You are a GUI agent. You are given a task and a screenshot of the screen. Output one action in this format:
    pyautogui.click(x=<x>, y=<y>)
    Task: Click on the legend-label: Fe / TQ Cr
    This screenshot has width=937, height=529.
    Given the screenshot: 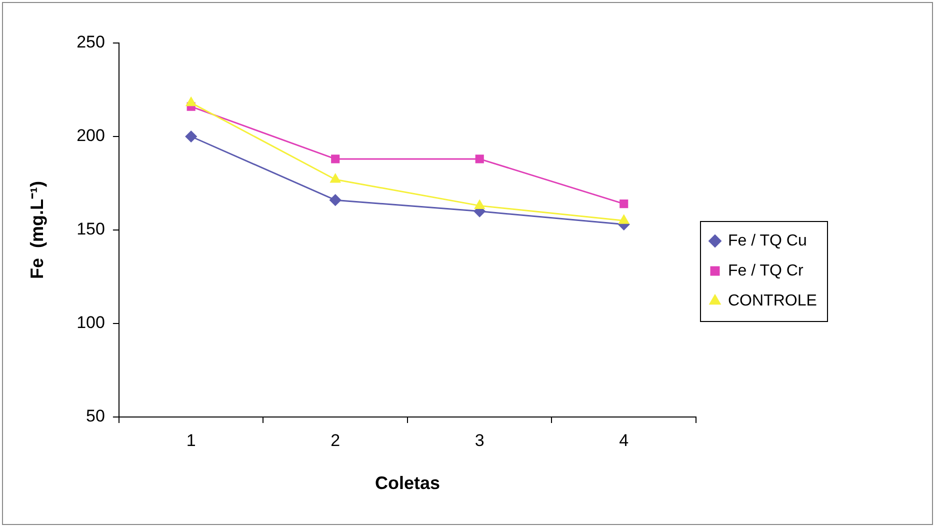 What is the action you would take?
    pyautogui.click(x=766, y=271)
    